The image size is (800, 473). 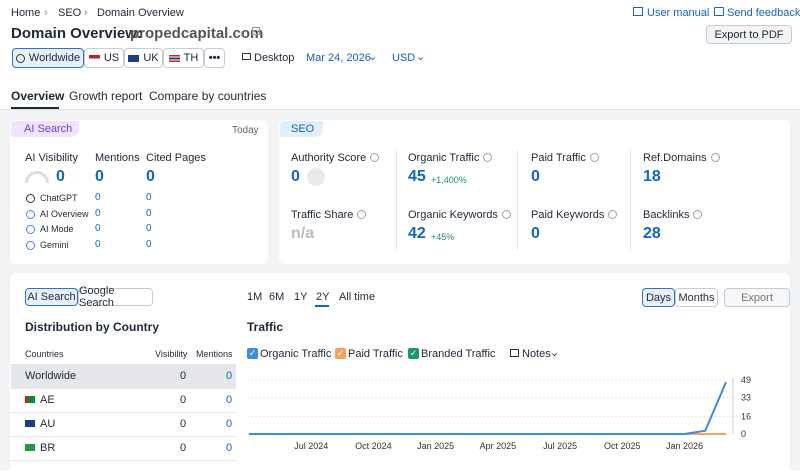 I want to click on button-label: Worldwide, so click(x=54, y=58).